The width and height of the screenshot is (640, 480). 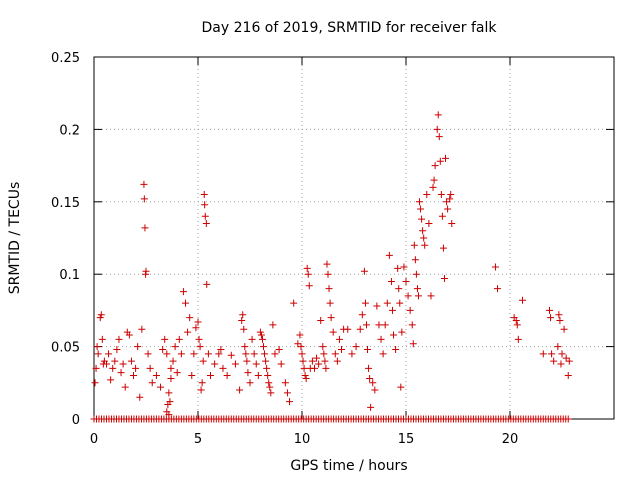 What do you see at coordinates (568, 419) in the screenshot?
I see `baseline-point` at bounding box center [568, 419].